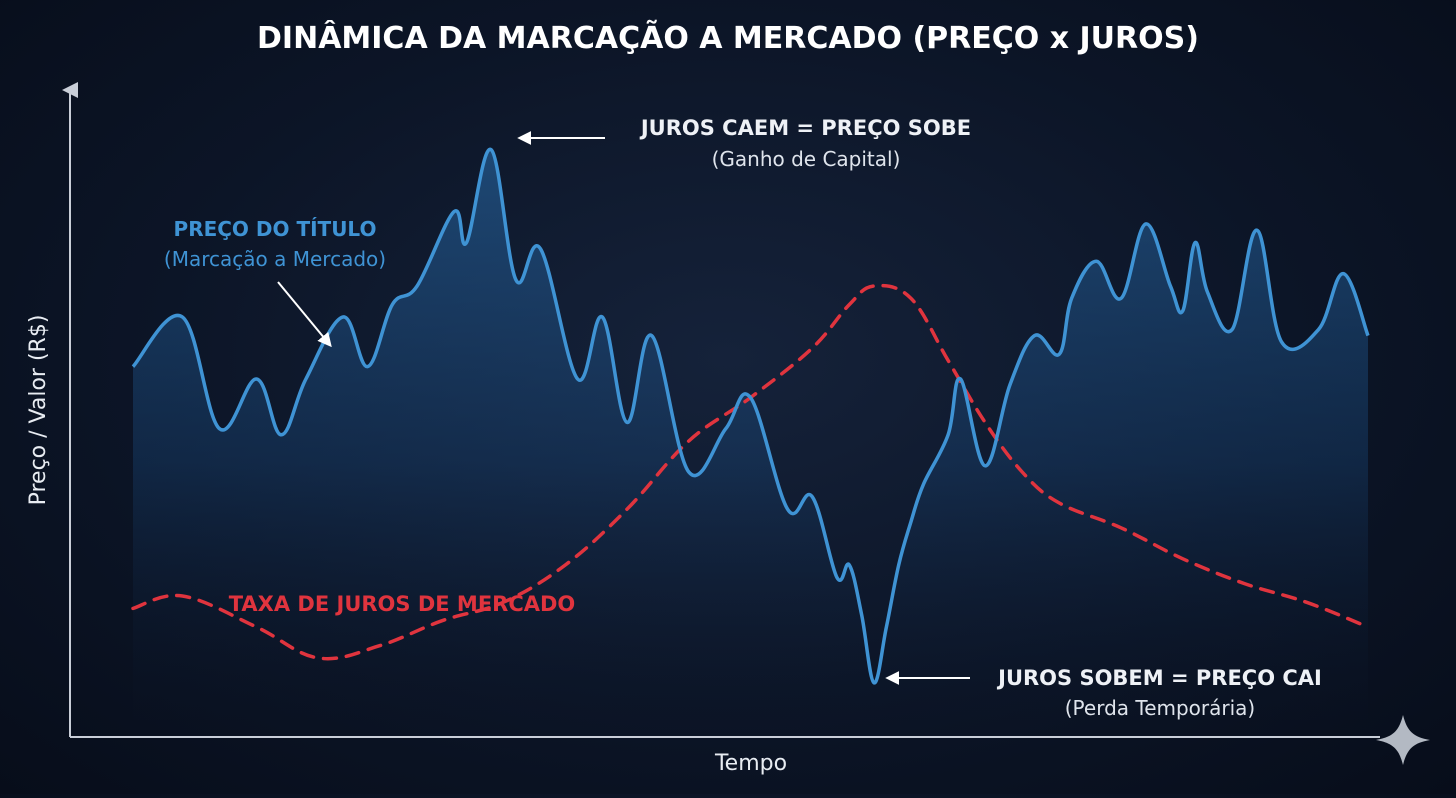  I want to click on y-axis-label: Preço / Valor (R$), so click(38, 410).